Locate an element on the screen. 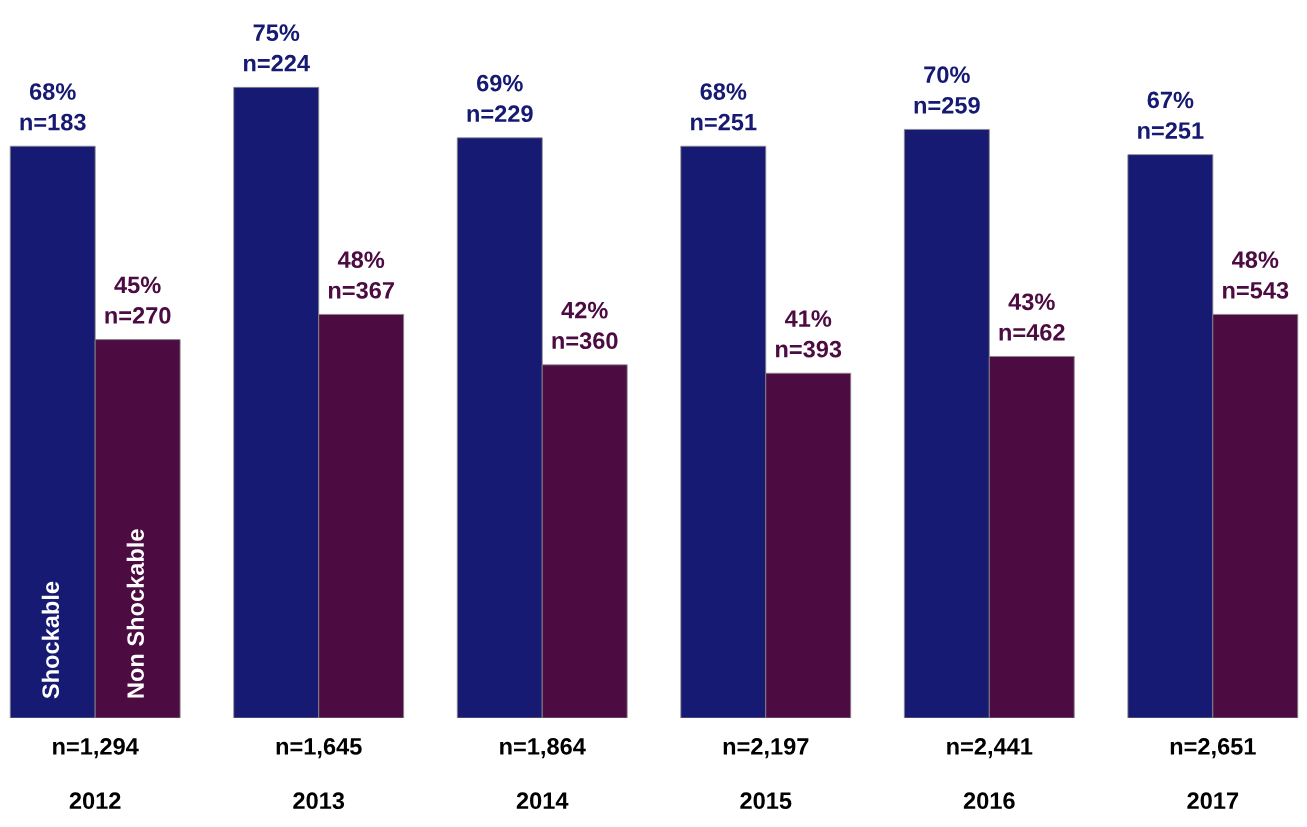 This screenshot has height=827, width=1307. category-label: n=2,197 2015 is located at coordinates (766, 774).